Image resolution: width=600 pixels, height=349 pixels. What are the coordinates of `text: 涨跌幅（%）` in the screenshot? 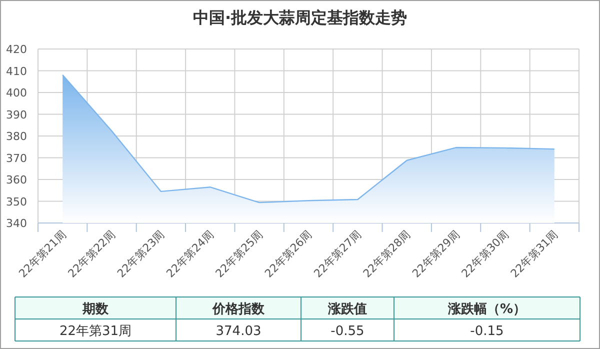 It's located at (486, 309).